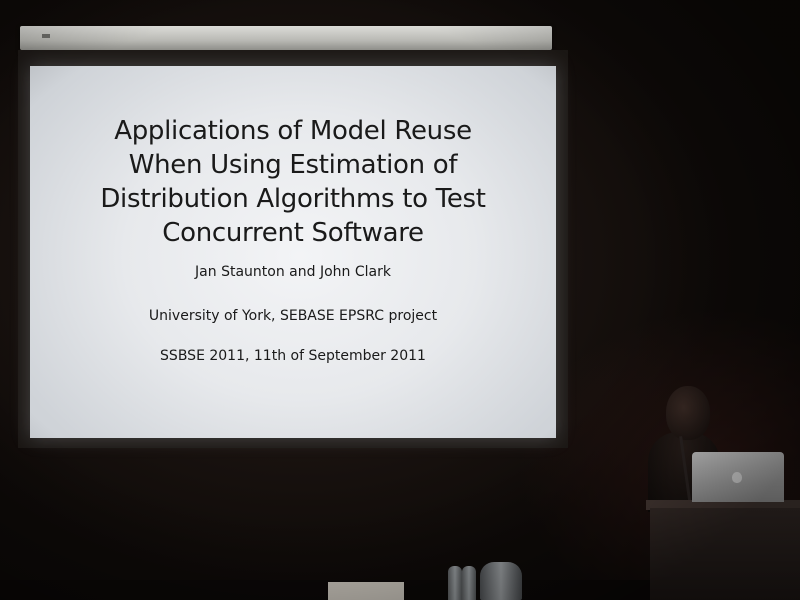 The height and width of the screenshot is (600, 800). What do you see at coordinates (325, 590) in the screenshot?
I see `front-table` at bounding box center [325, 590].